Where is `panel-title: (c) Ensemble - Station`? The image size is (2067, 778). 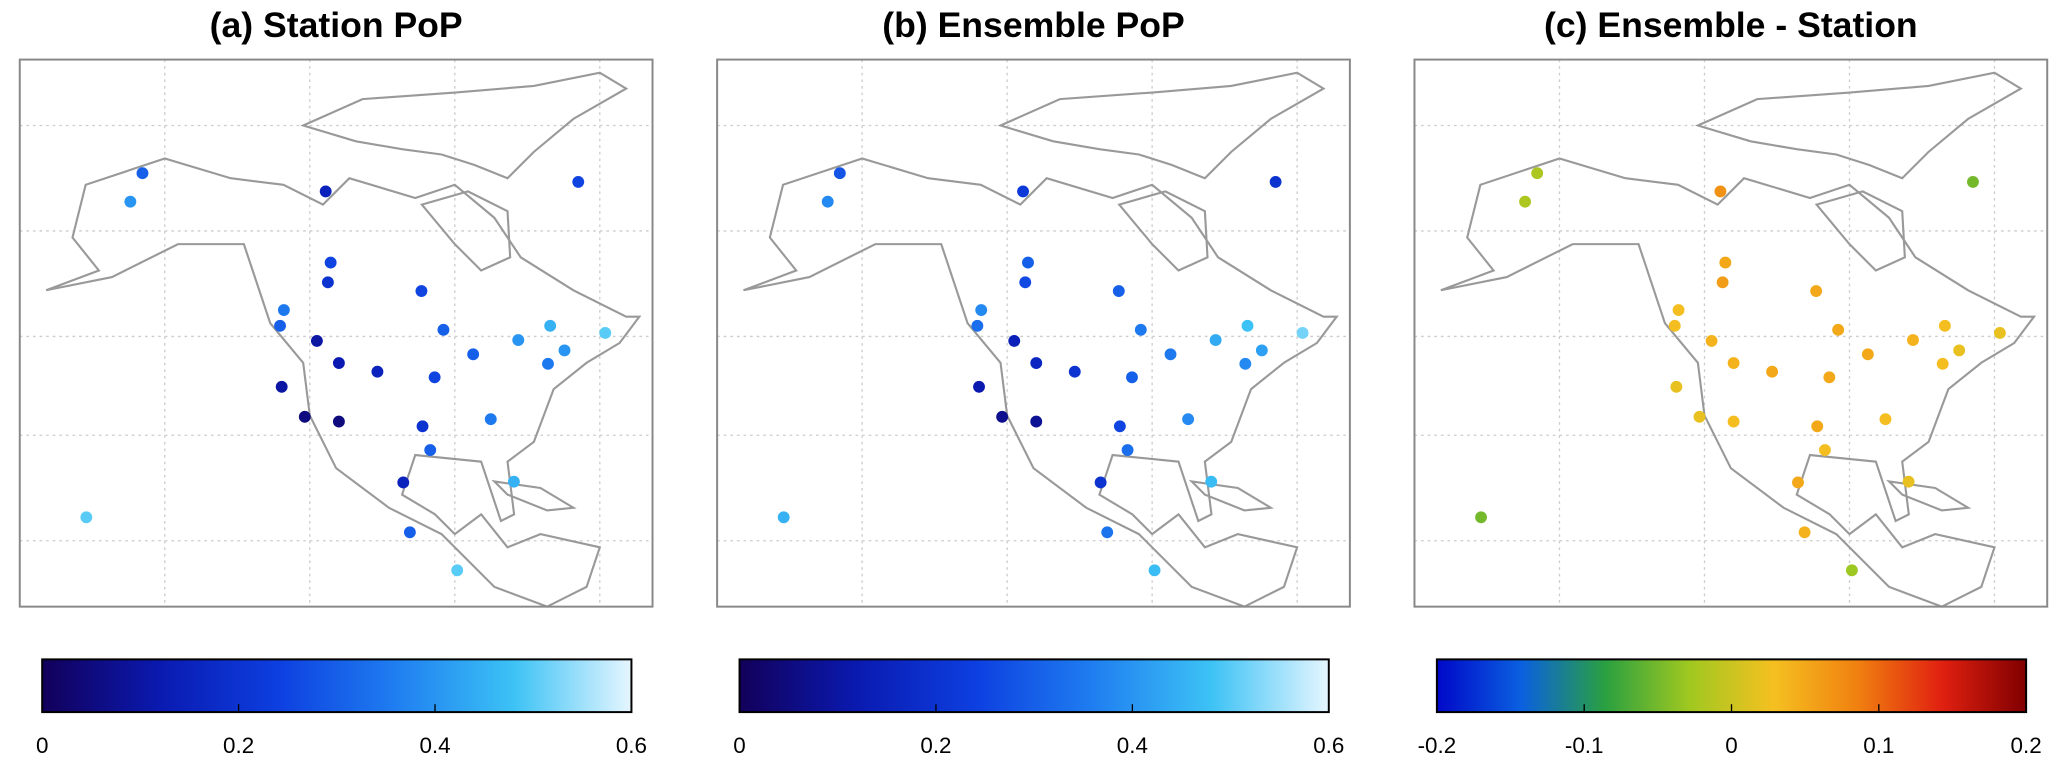
panel-title: (c) Ensemble - Station is located at coordinates (1731, 25).